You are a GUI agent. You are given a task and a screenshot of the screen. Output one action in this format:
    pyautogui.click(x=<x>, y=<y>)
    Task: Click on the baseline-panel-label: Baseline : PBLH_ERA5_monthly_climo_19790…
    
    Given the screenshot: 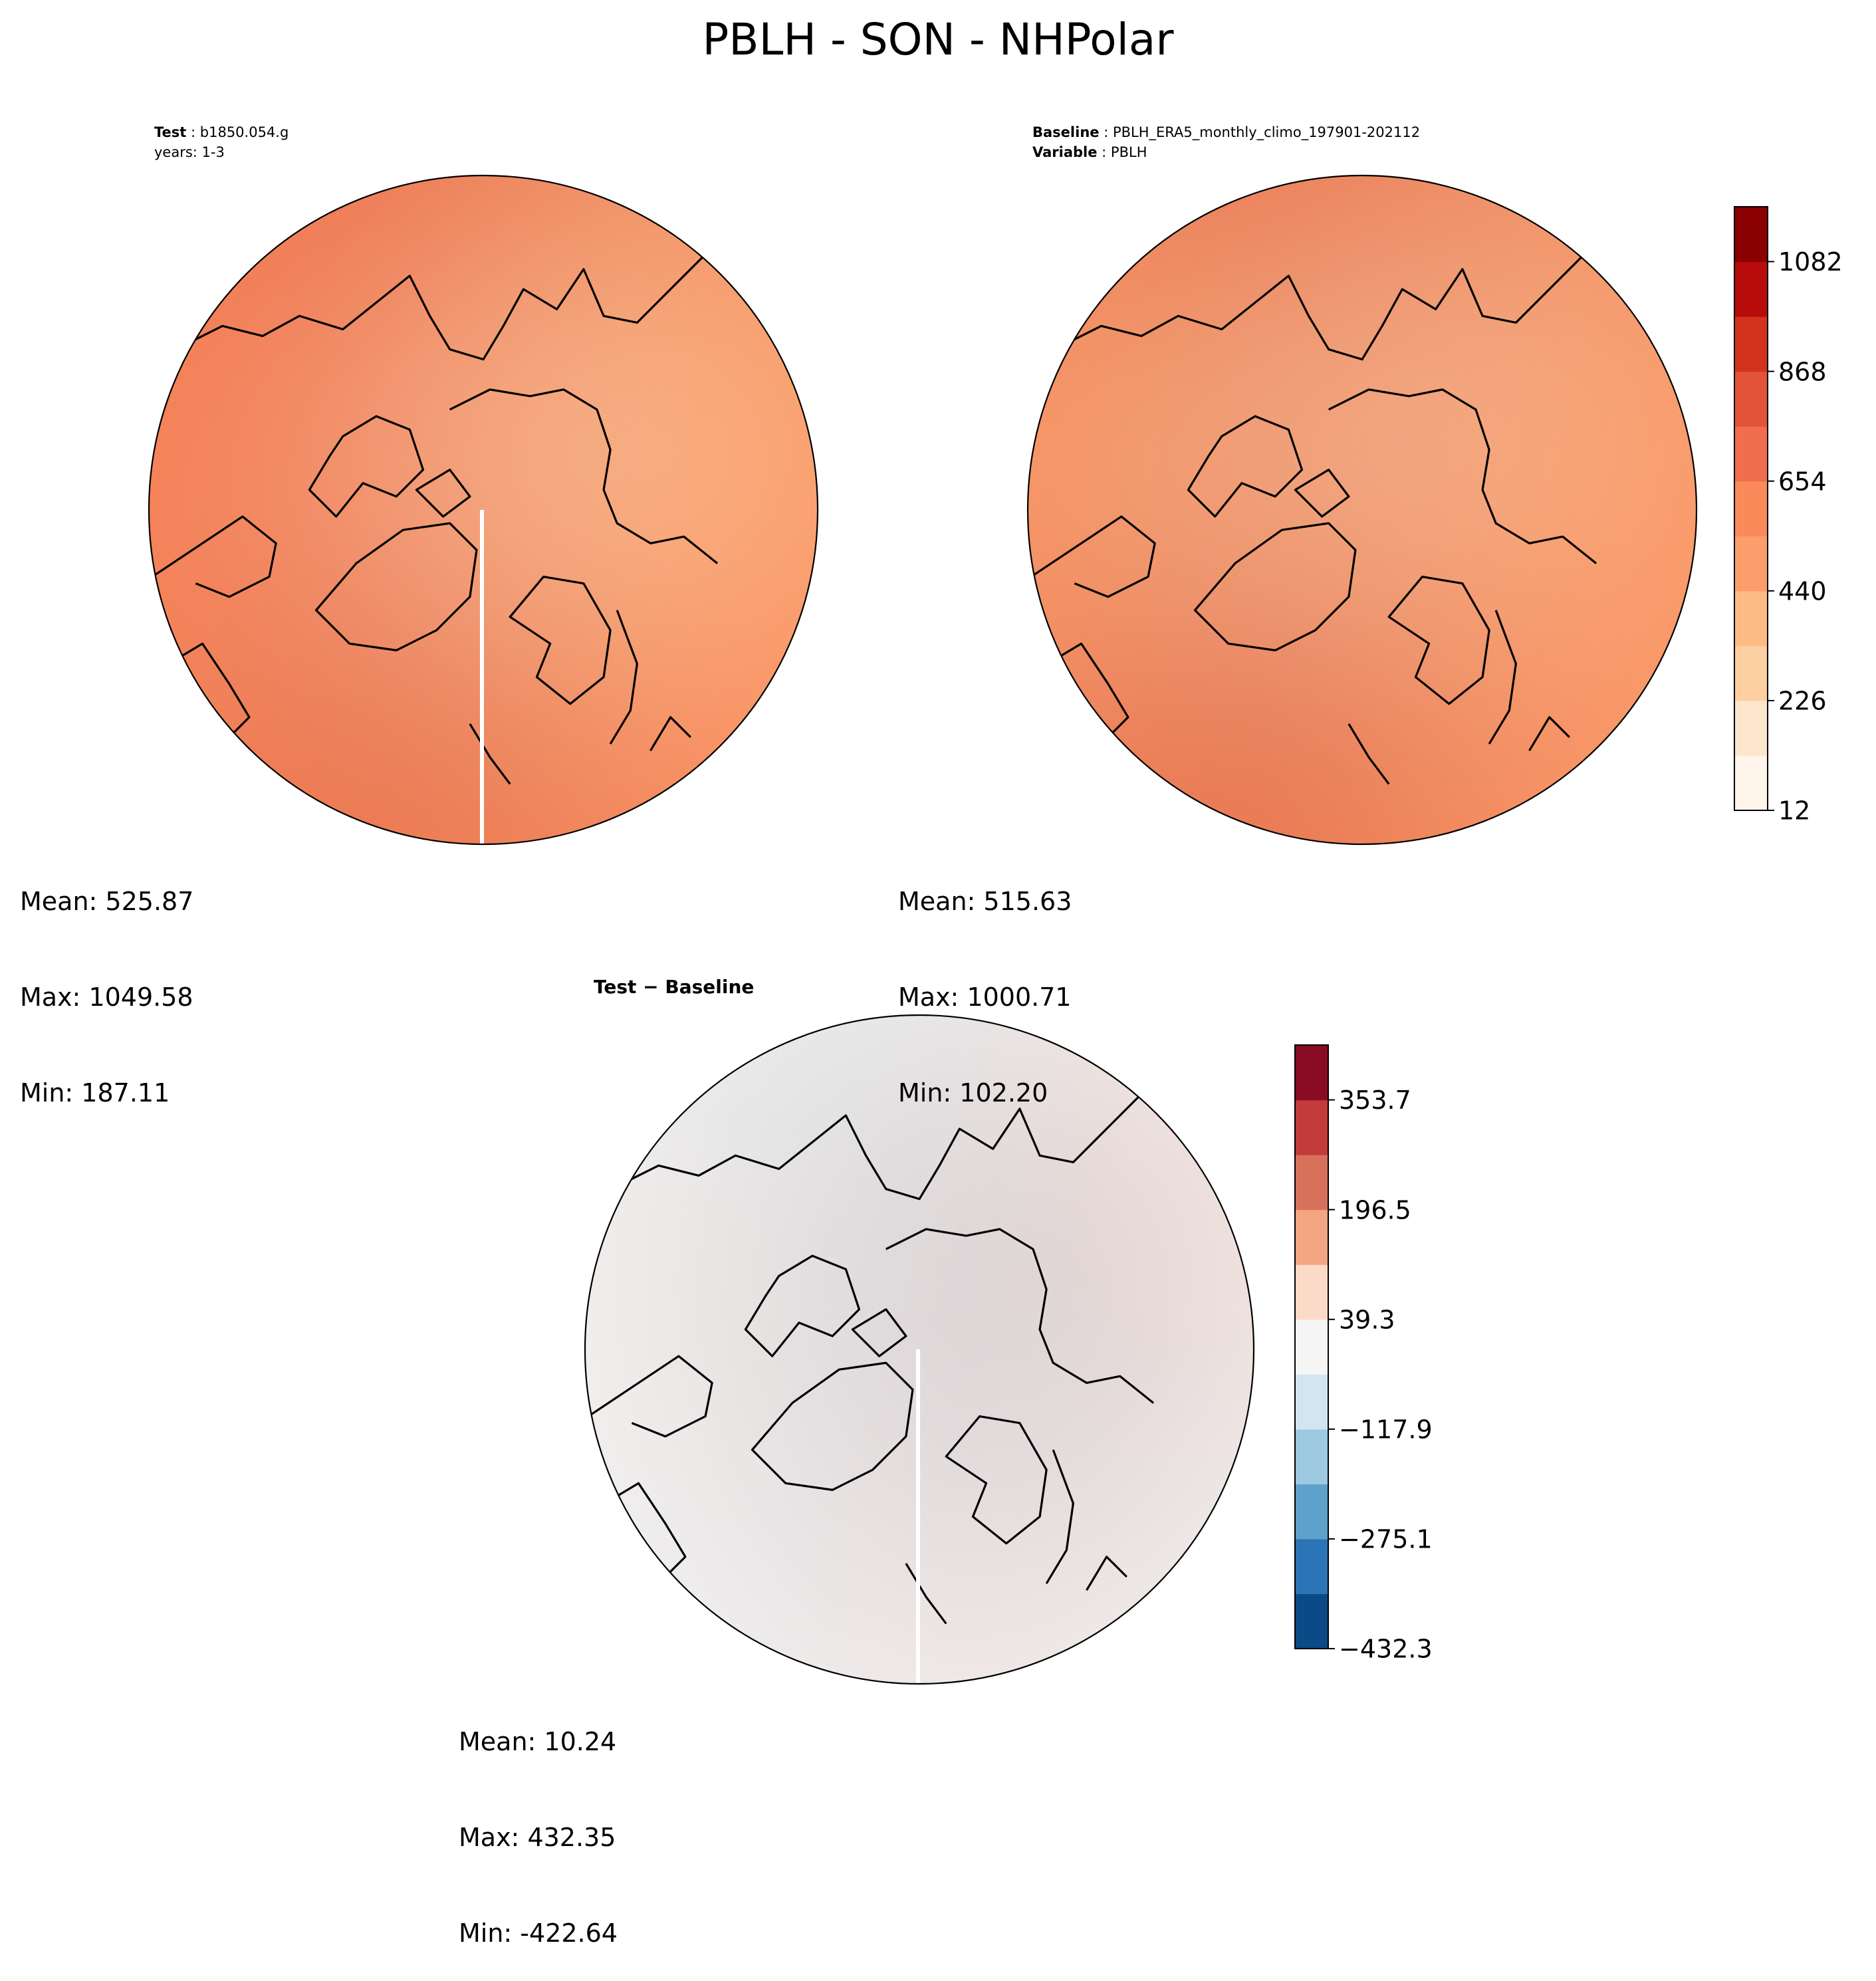 What is the action you would take?
    pyautogui.click(x=1226, y=132)
    